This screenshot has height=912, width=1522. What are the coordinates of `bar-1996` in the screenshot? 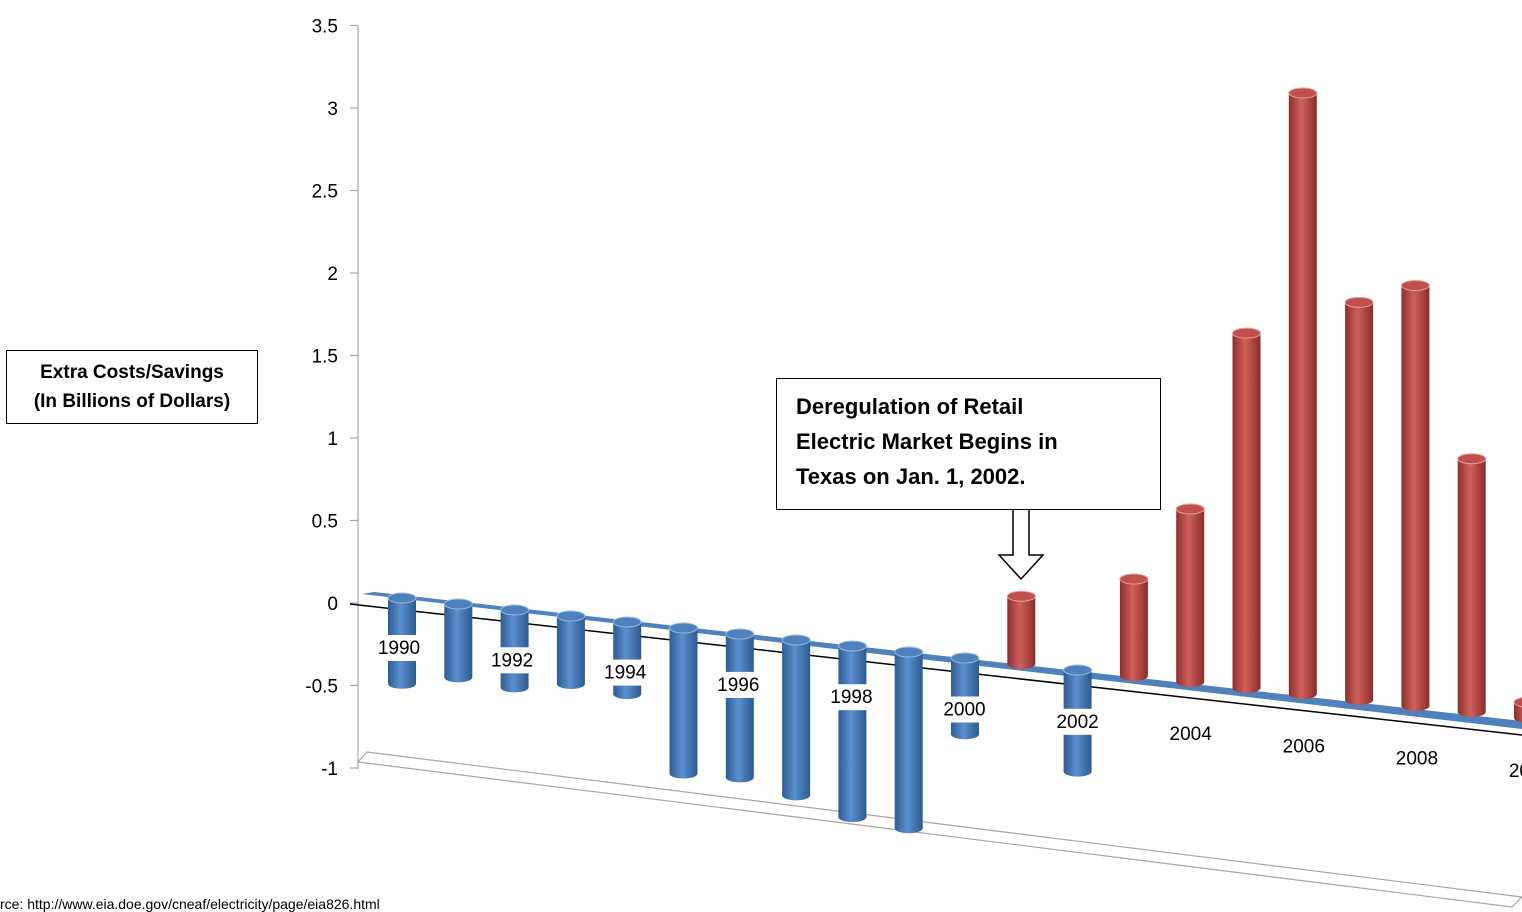 It's located at (740, 705).